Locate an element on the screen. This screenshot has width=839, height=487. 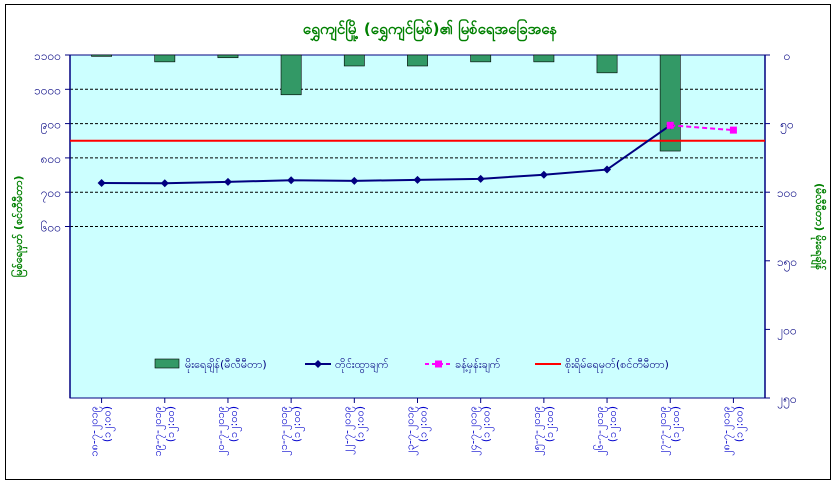
left-tick-label: ၈၀၀ is located at coordinates (51, 159).